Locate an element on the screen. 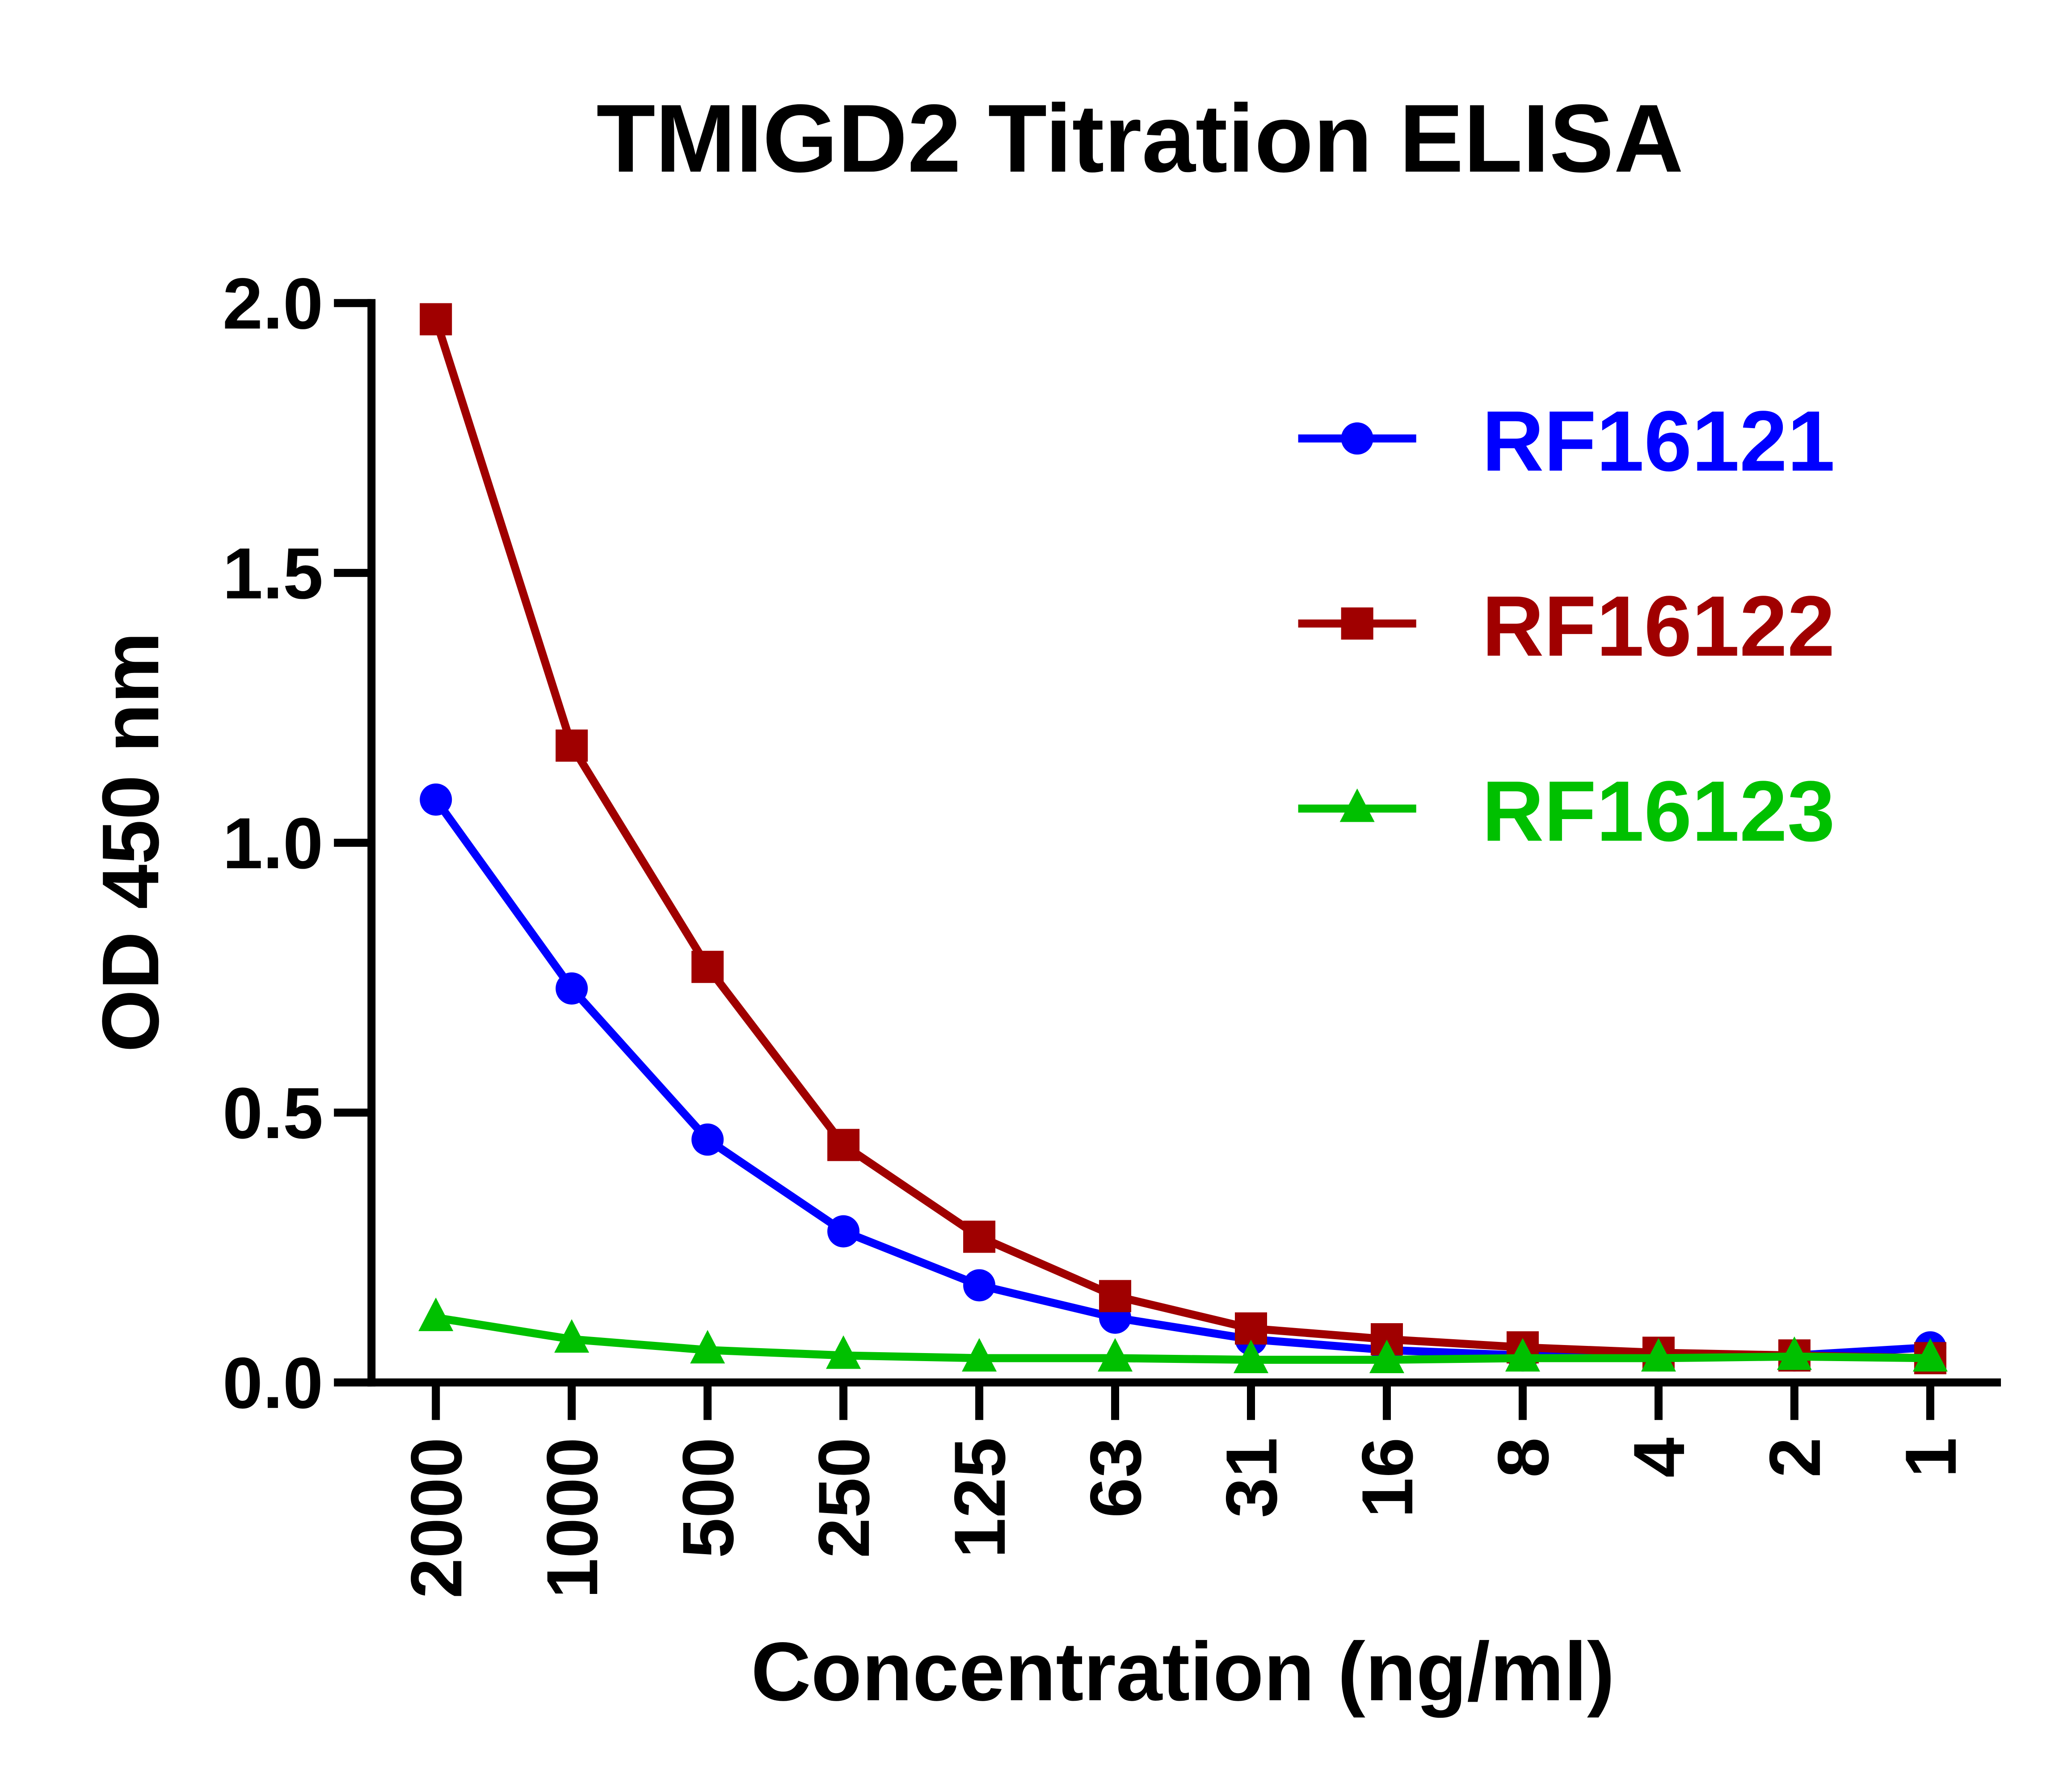  legend: RF16121 RF16122 RF16123 is located at coordinates (1566, 626).